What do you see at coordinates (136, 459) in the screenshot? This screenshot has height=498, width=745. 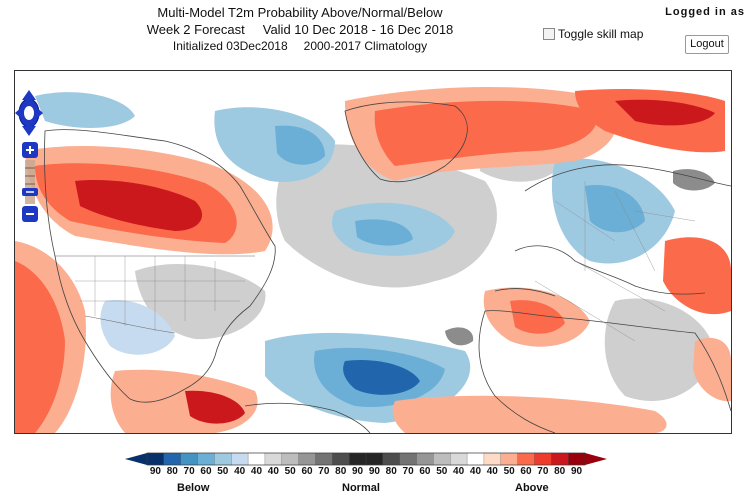 I see `legend-arrow-left` at bounding box center [136, 459].